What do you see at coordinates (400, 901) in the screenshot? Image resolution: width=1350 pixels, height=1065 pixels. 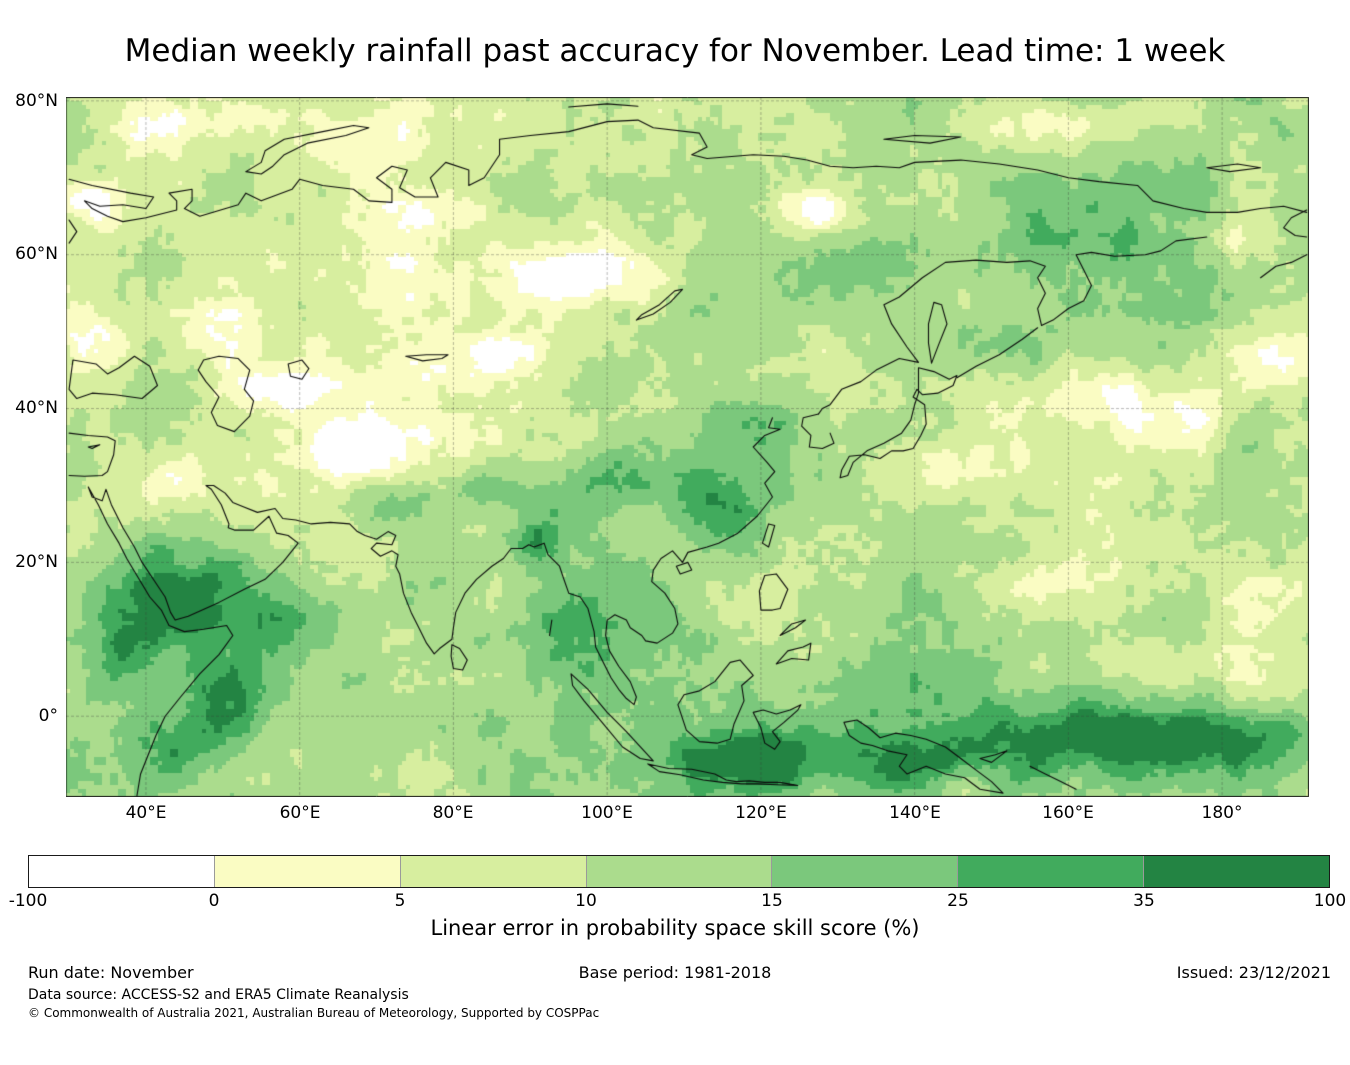 I see `colorbar-tick-5: 5` at bounding box center [400, 901].